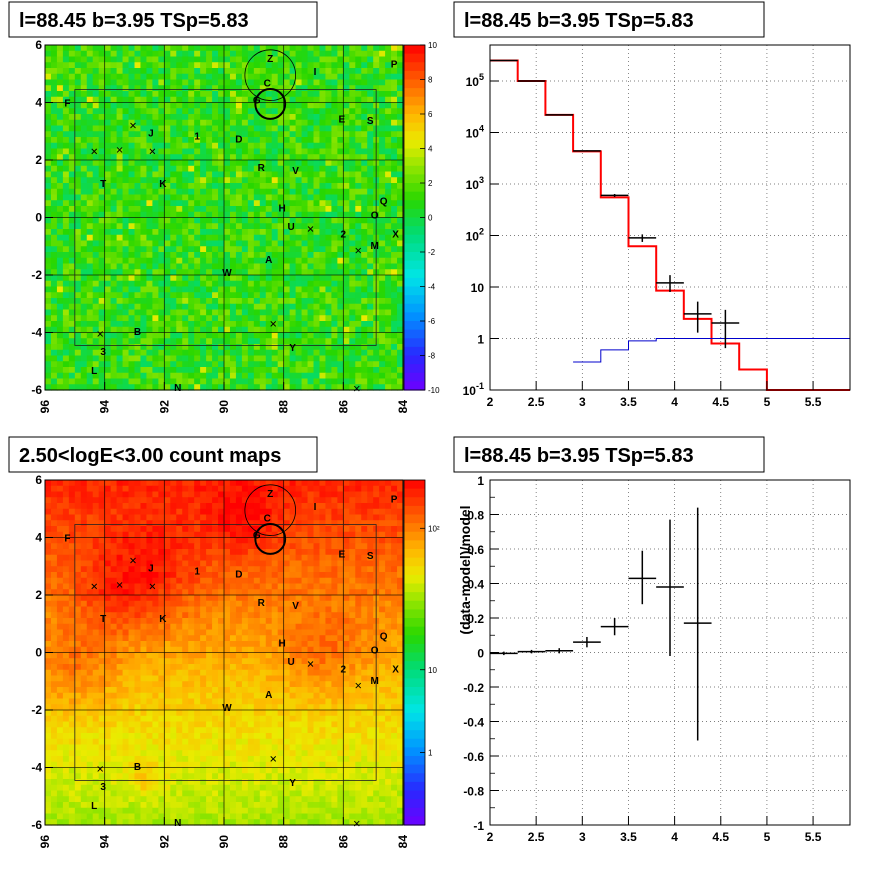 The width and height of the screenshot is (896, 872). Describe the element at coordinates (475, 131) in the screenshot. I see `spectrum-y-tick-label: 104` at that location.